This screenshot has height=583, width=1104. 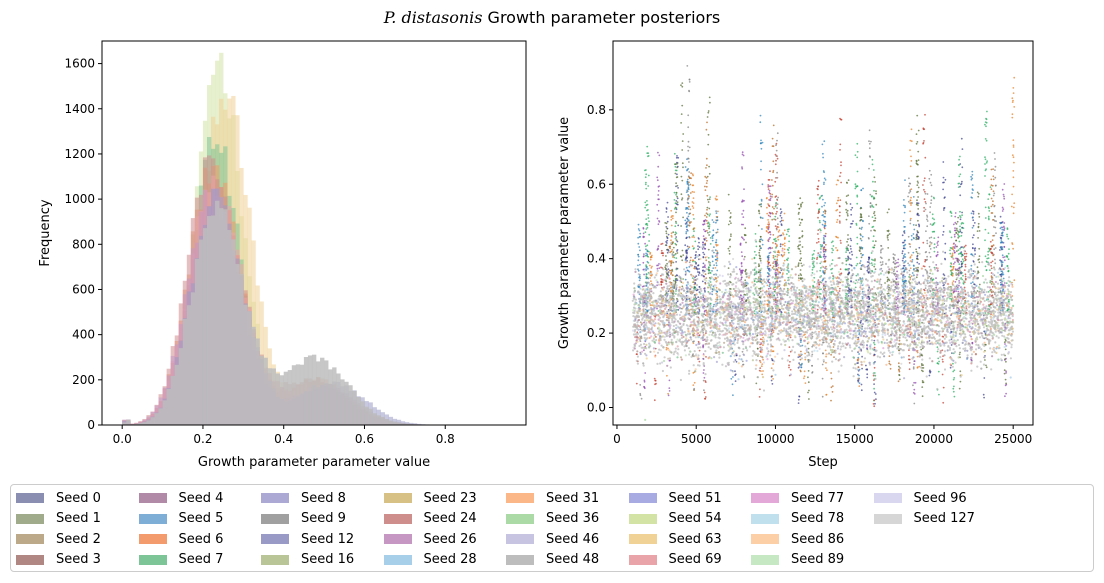 What do you see at coordinates (79, 154) in the screenshot?
I see `histogram-y-tick-label: 1200` at bounding box center [79, 154].